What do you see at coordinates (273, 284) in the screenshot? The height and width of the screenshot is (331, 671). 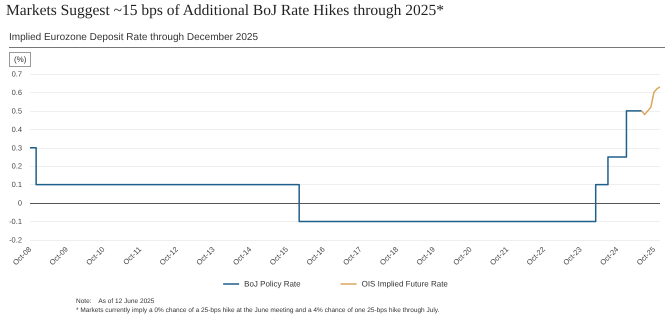 I see `legend-label: BoJ Policy Rate` at bounding box center [273, 284].